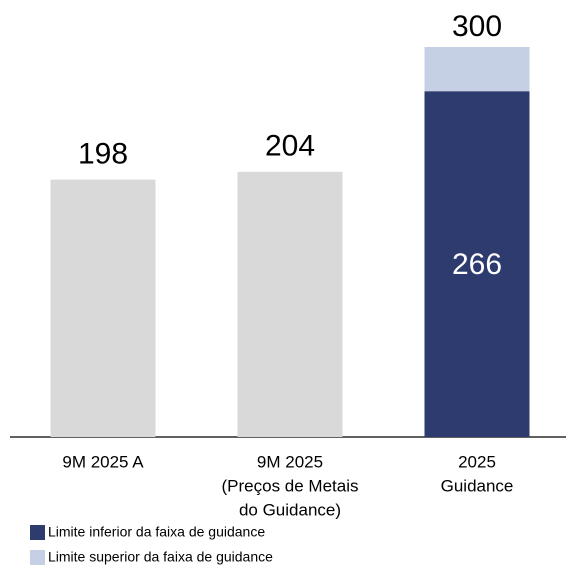  What do you see at coordinates (290, 461) in the screenshot?
I see `x-tick-label: 9M 2025` at bounding box center [290, 461].